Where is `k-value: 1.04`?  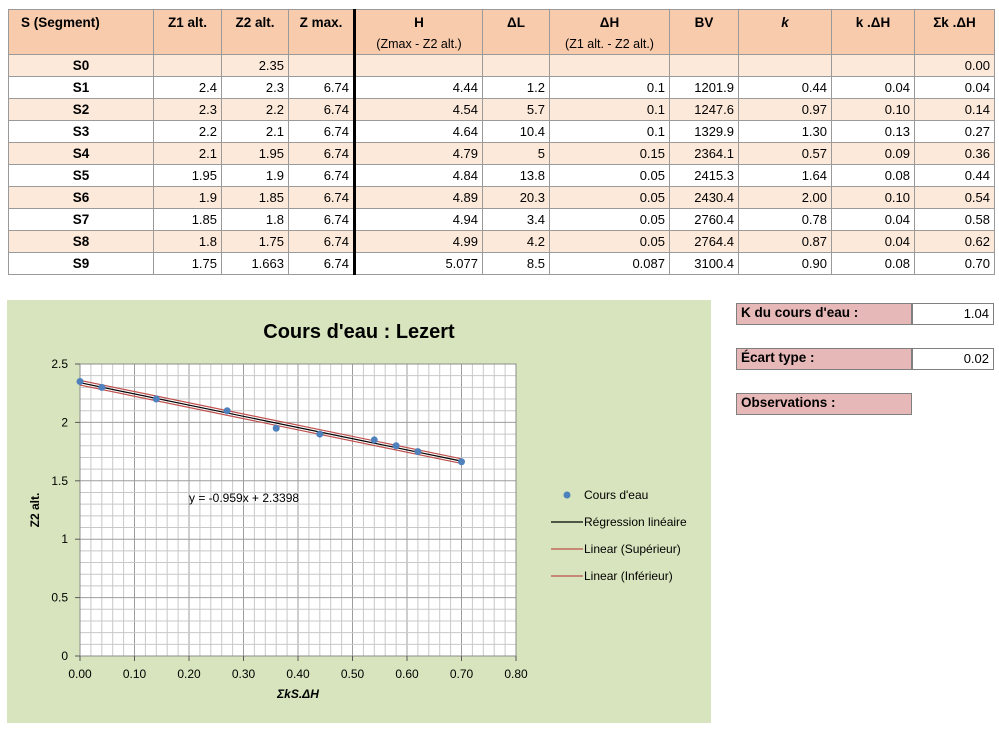 k-value: 1.04 is located at coordinates (953, 314).